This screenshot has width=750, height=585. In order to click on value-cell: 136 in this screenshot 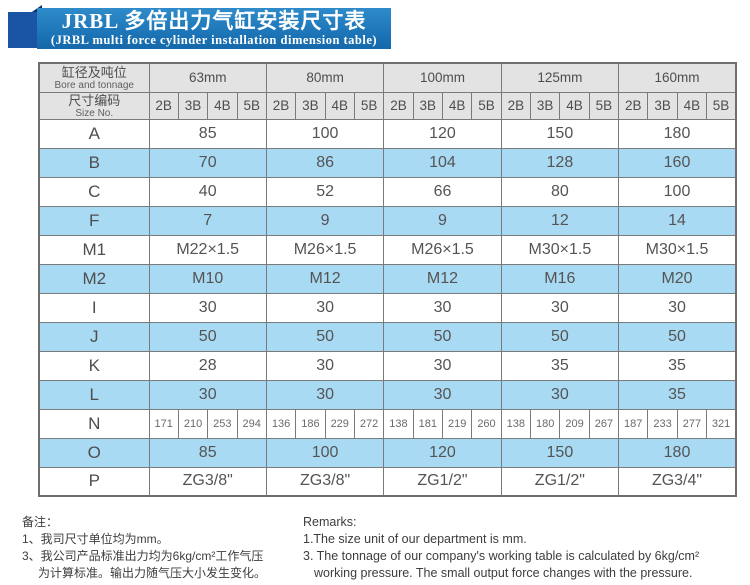, I will do `click(281, 423)`.